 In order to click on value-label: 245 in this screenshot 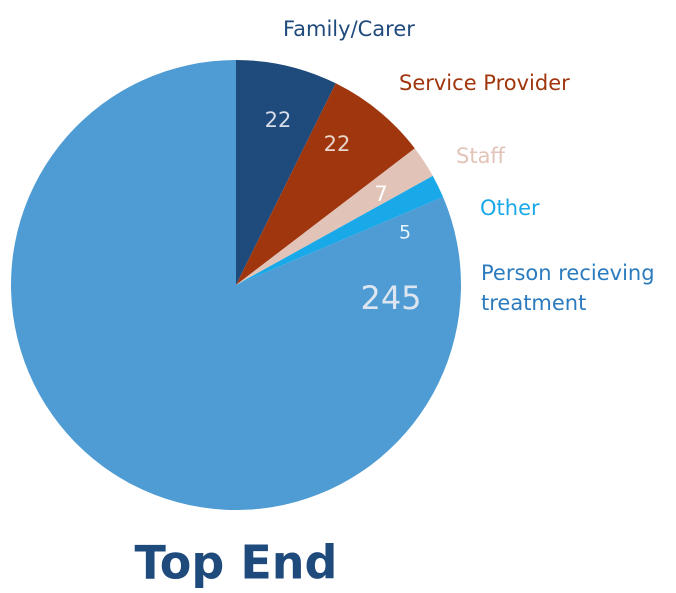, I will do `click(390, 298)`.